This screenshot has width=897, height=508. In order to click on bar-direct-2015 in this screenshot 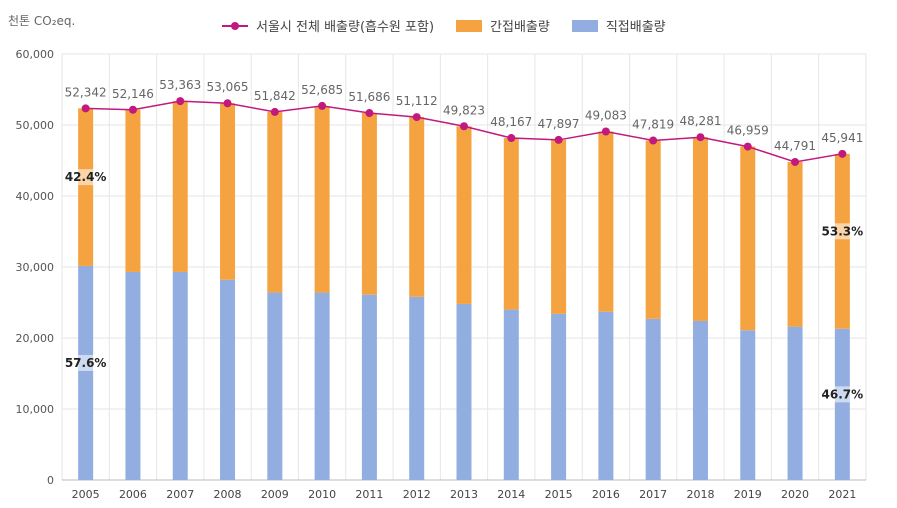, I will do `click(559, 396)`.